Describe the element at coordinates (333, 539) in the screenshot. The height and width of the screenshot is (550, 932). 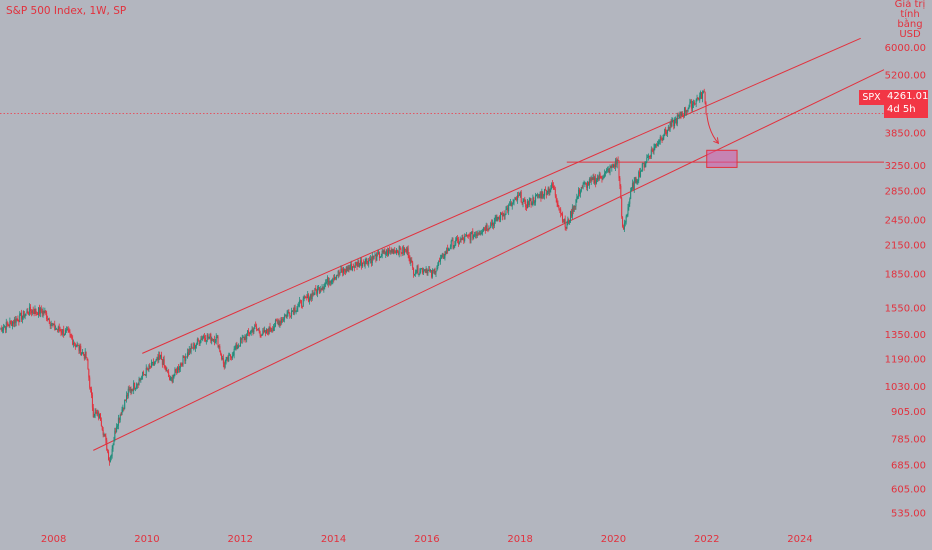
I see `x-tick-label: 2014` at that location.